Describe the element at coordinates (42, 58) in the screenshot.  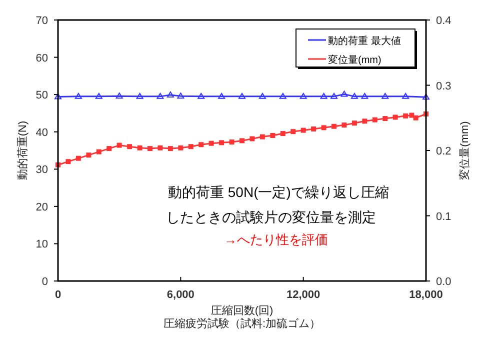
I see `y-tick-label: 60` at that location.